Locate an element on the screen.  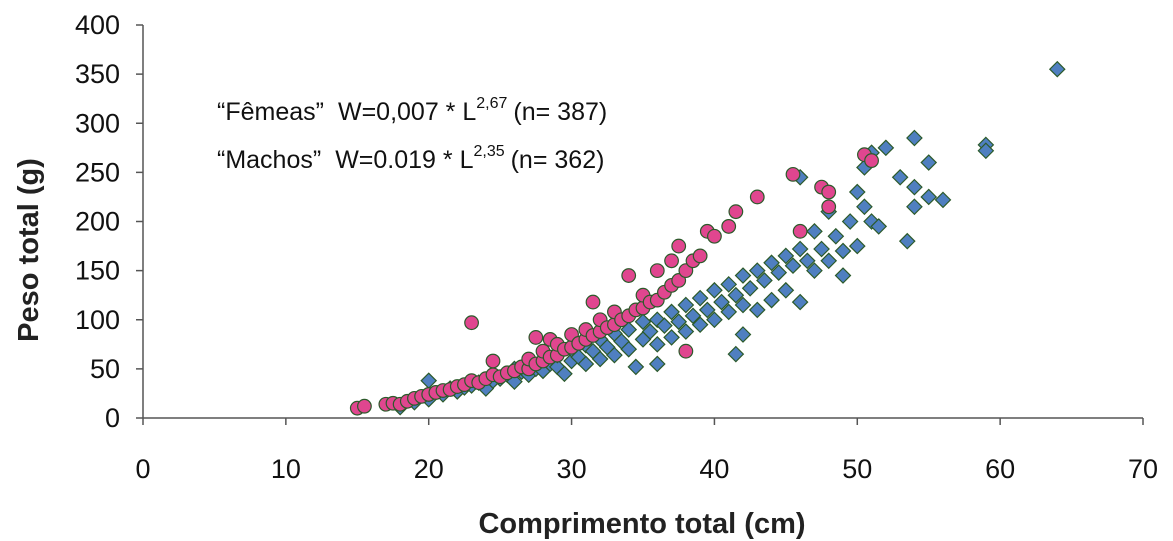
annotation-group: “Machos” is located at coordinates (269, 160).